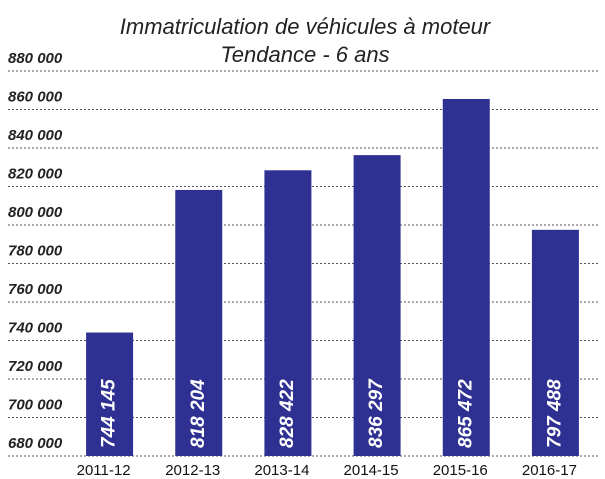 This screenshot has height=479, width=605. Describe the element at coordinates (549, 470) in the screenshot. I see `x-tick-label: 2016-17` at that location.